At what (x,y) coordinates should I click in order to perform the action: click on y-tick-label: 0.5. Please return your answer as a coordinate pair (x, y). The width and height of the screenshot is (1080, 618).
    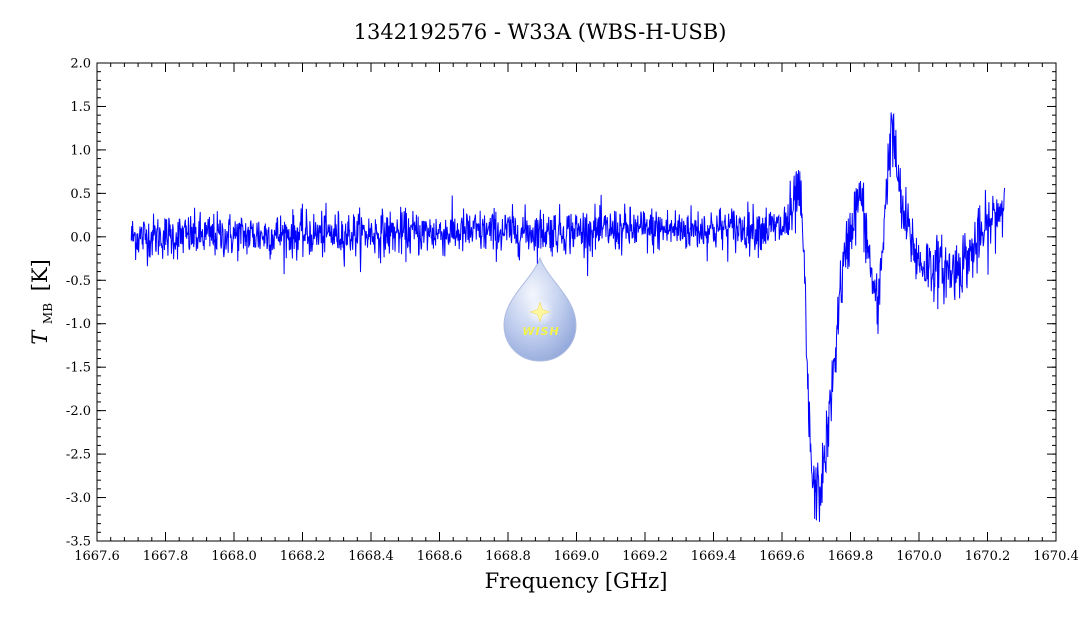
    Looking at the image, I should click on (80, 194).